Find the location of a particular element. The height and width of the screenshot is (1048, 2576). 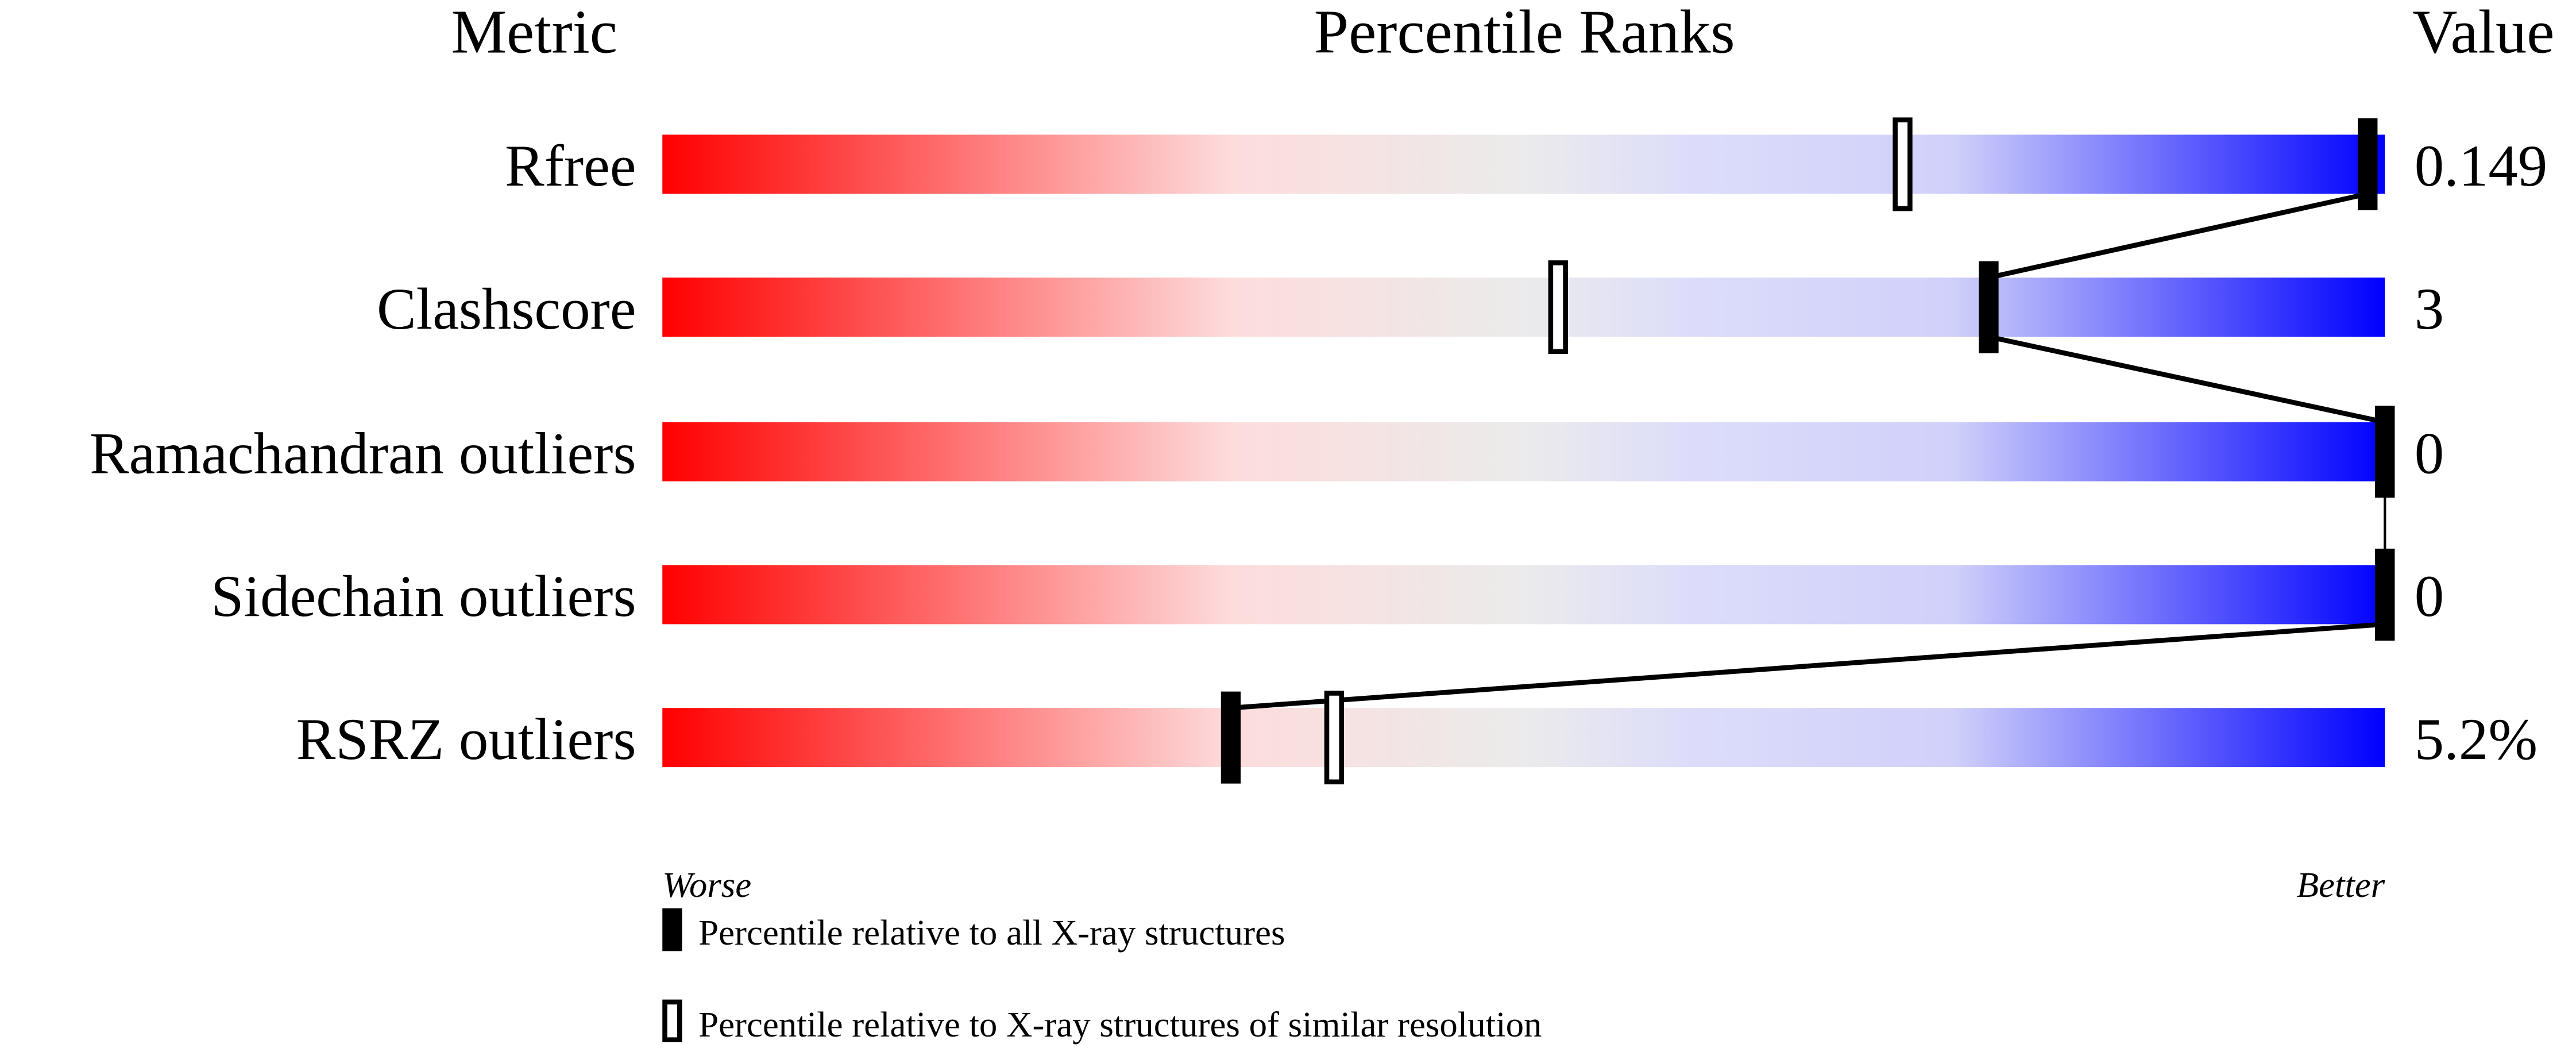

metric-value: 5.2% is located at coordinates (2476, 739).